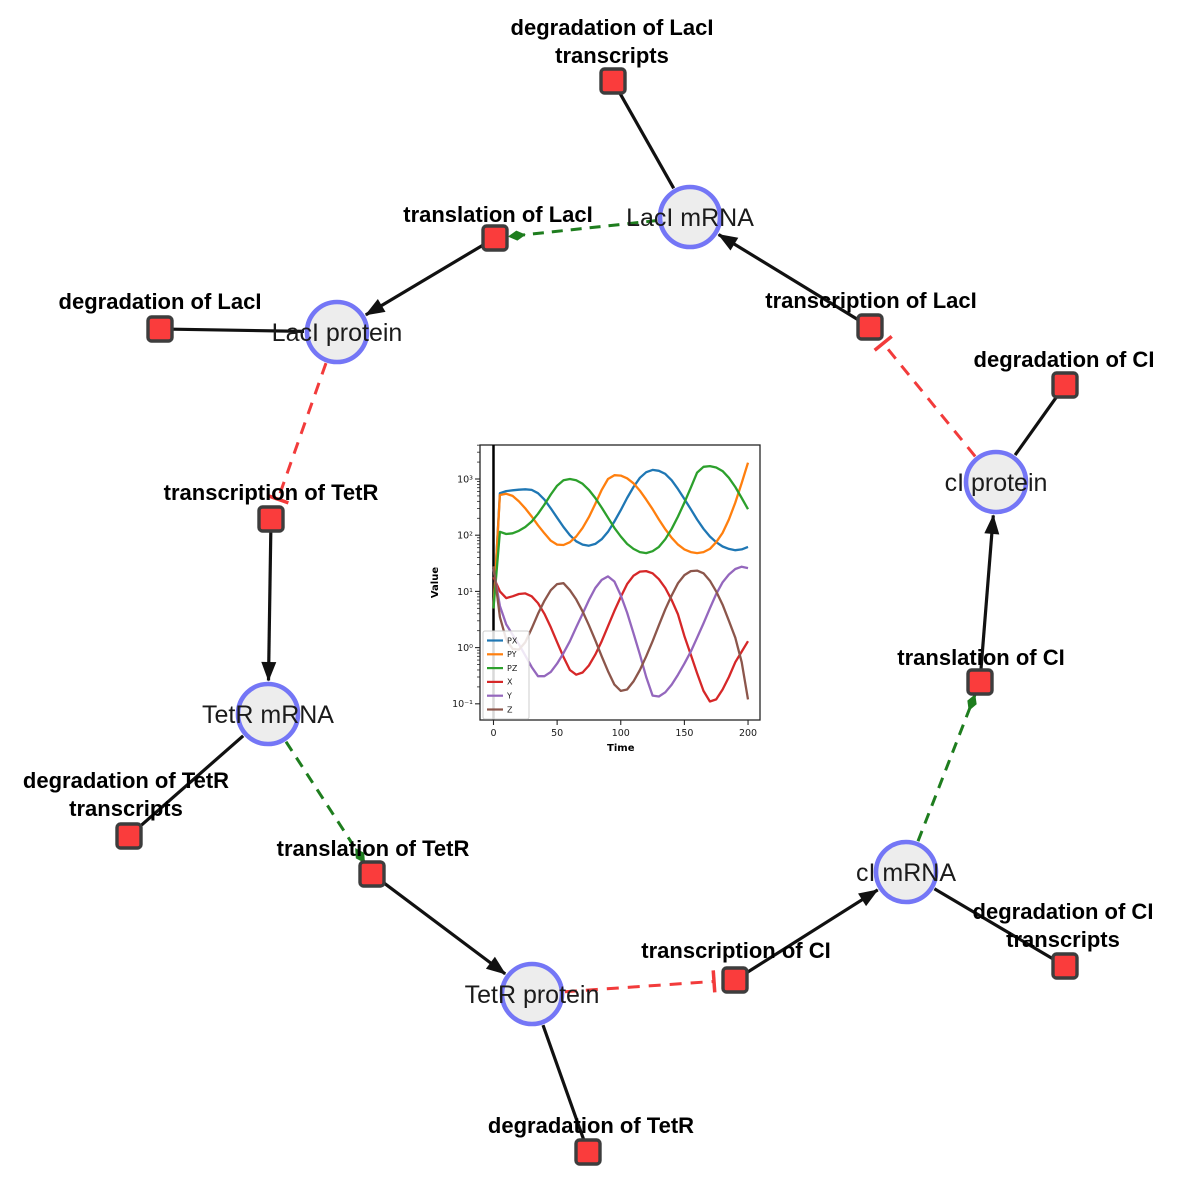  I want to click on edge-consumption-tetr_protein-deg_tetr, so click(563, 1082).